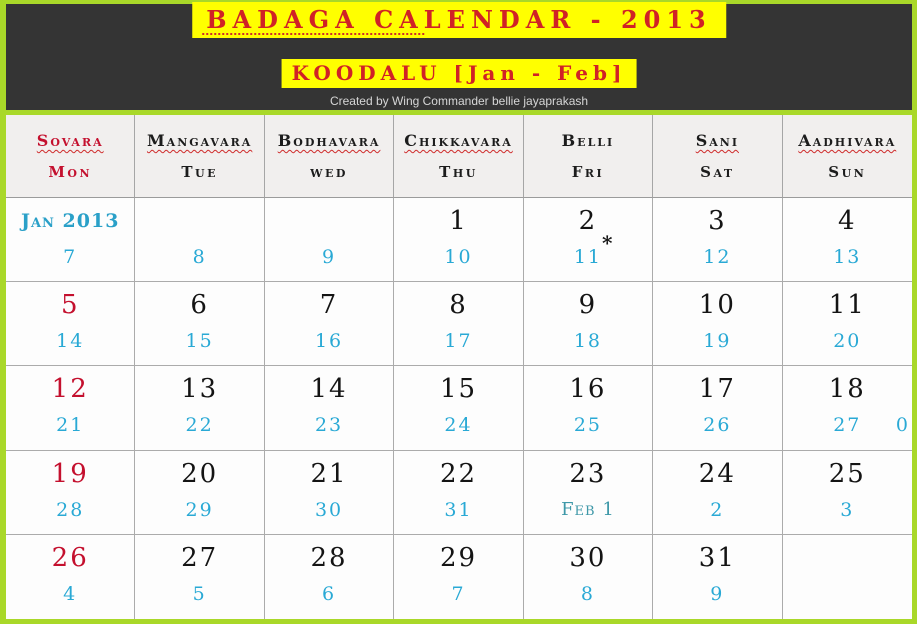 The image size is (917, 624). What do you see at coordinates (847, 257) in the screenshot?
I see `badaga-date: 13` at bounding box center [847, 257].